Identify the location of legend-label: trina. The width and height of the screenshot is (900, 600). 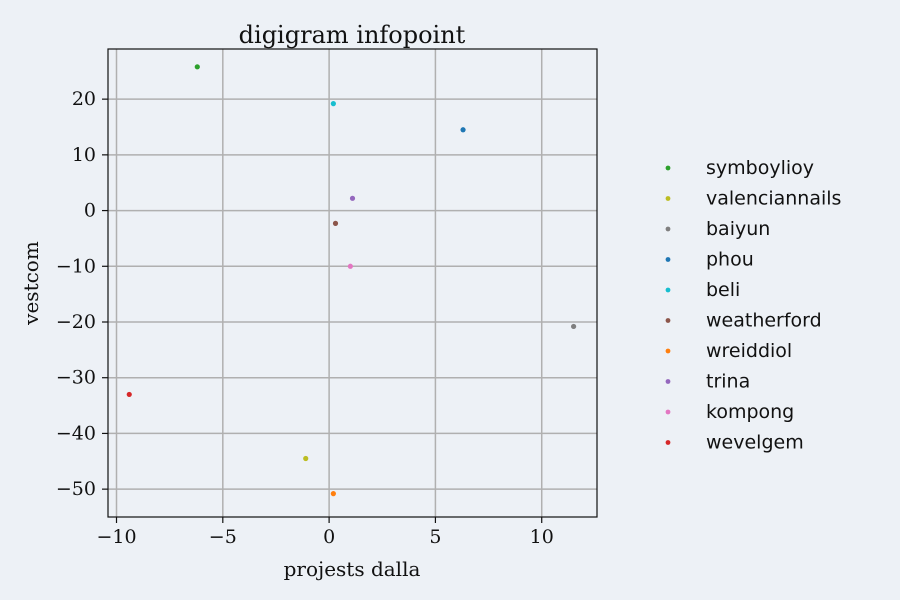
(728, 382).